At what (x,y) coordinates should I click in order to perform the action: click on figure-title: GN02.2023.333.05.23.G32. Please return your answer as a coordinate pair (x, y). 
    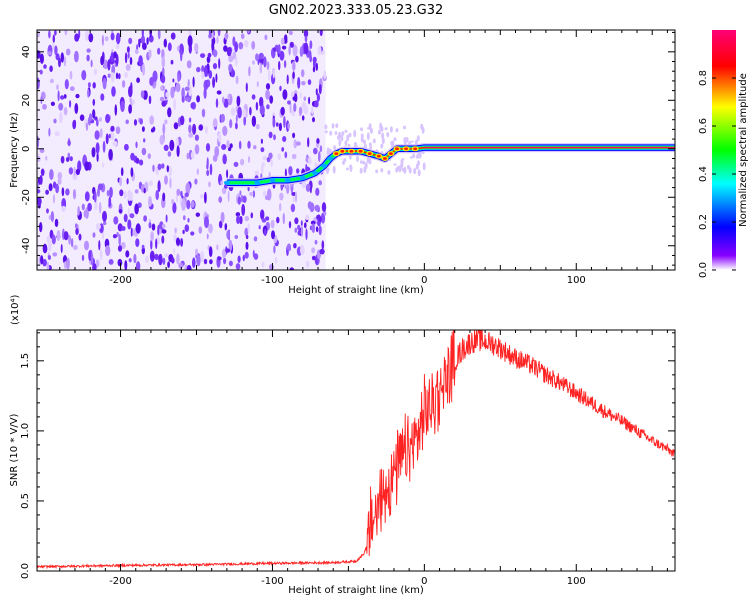
    Looking at the image, I should click on (356, 10).